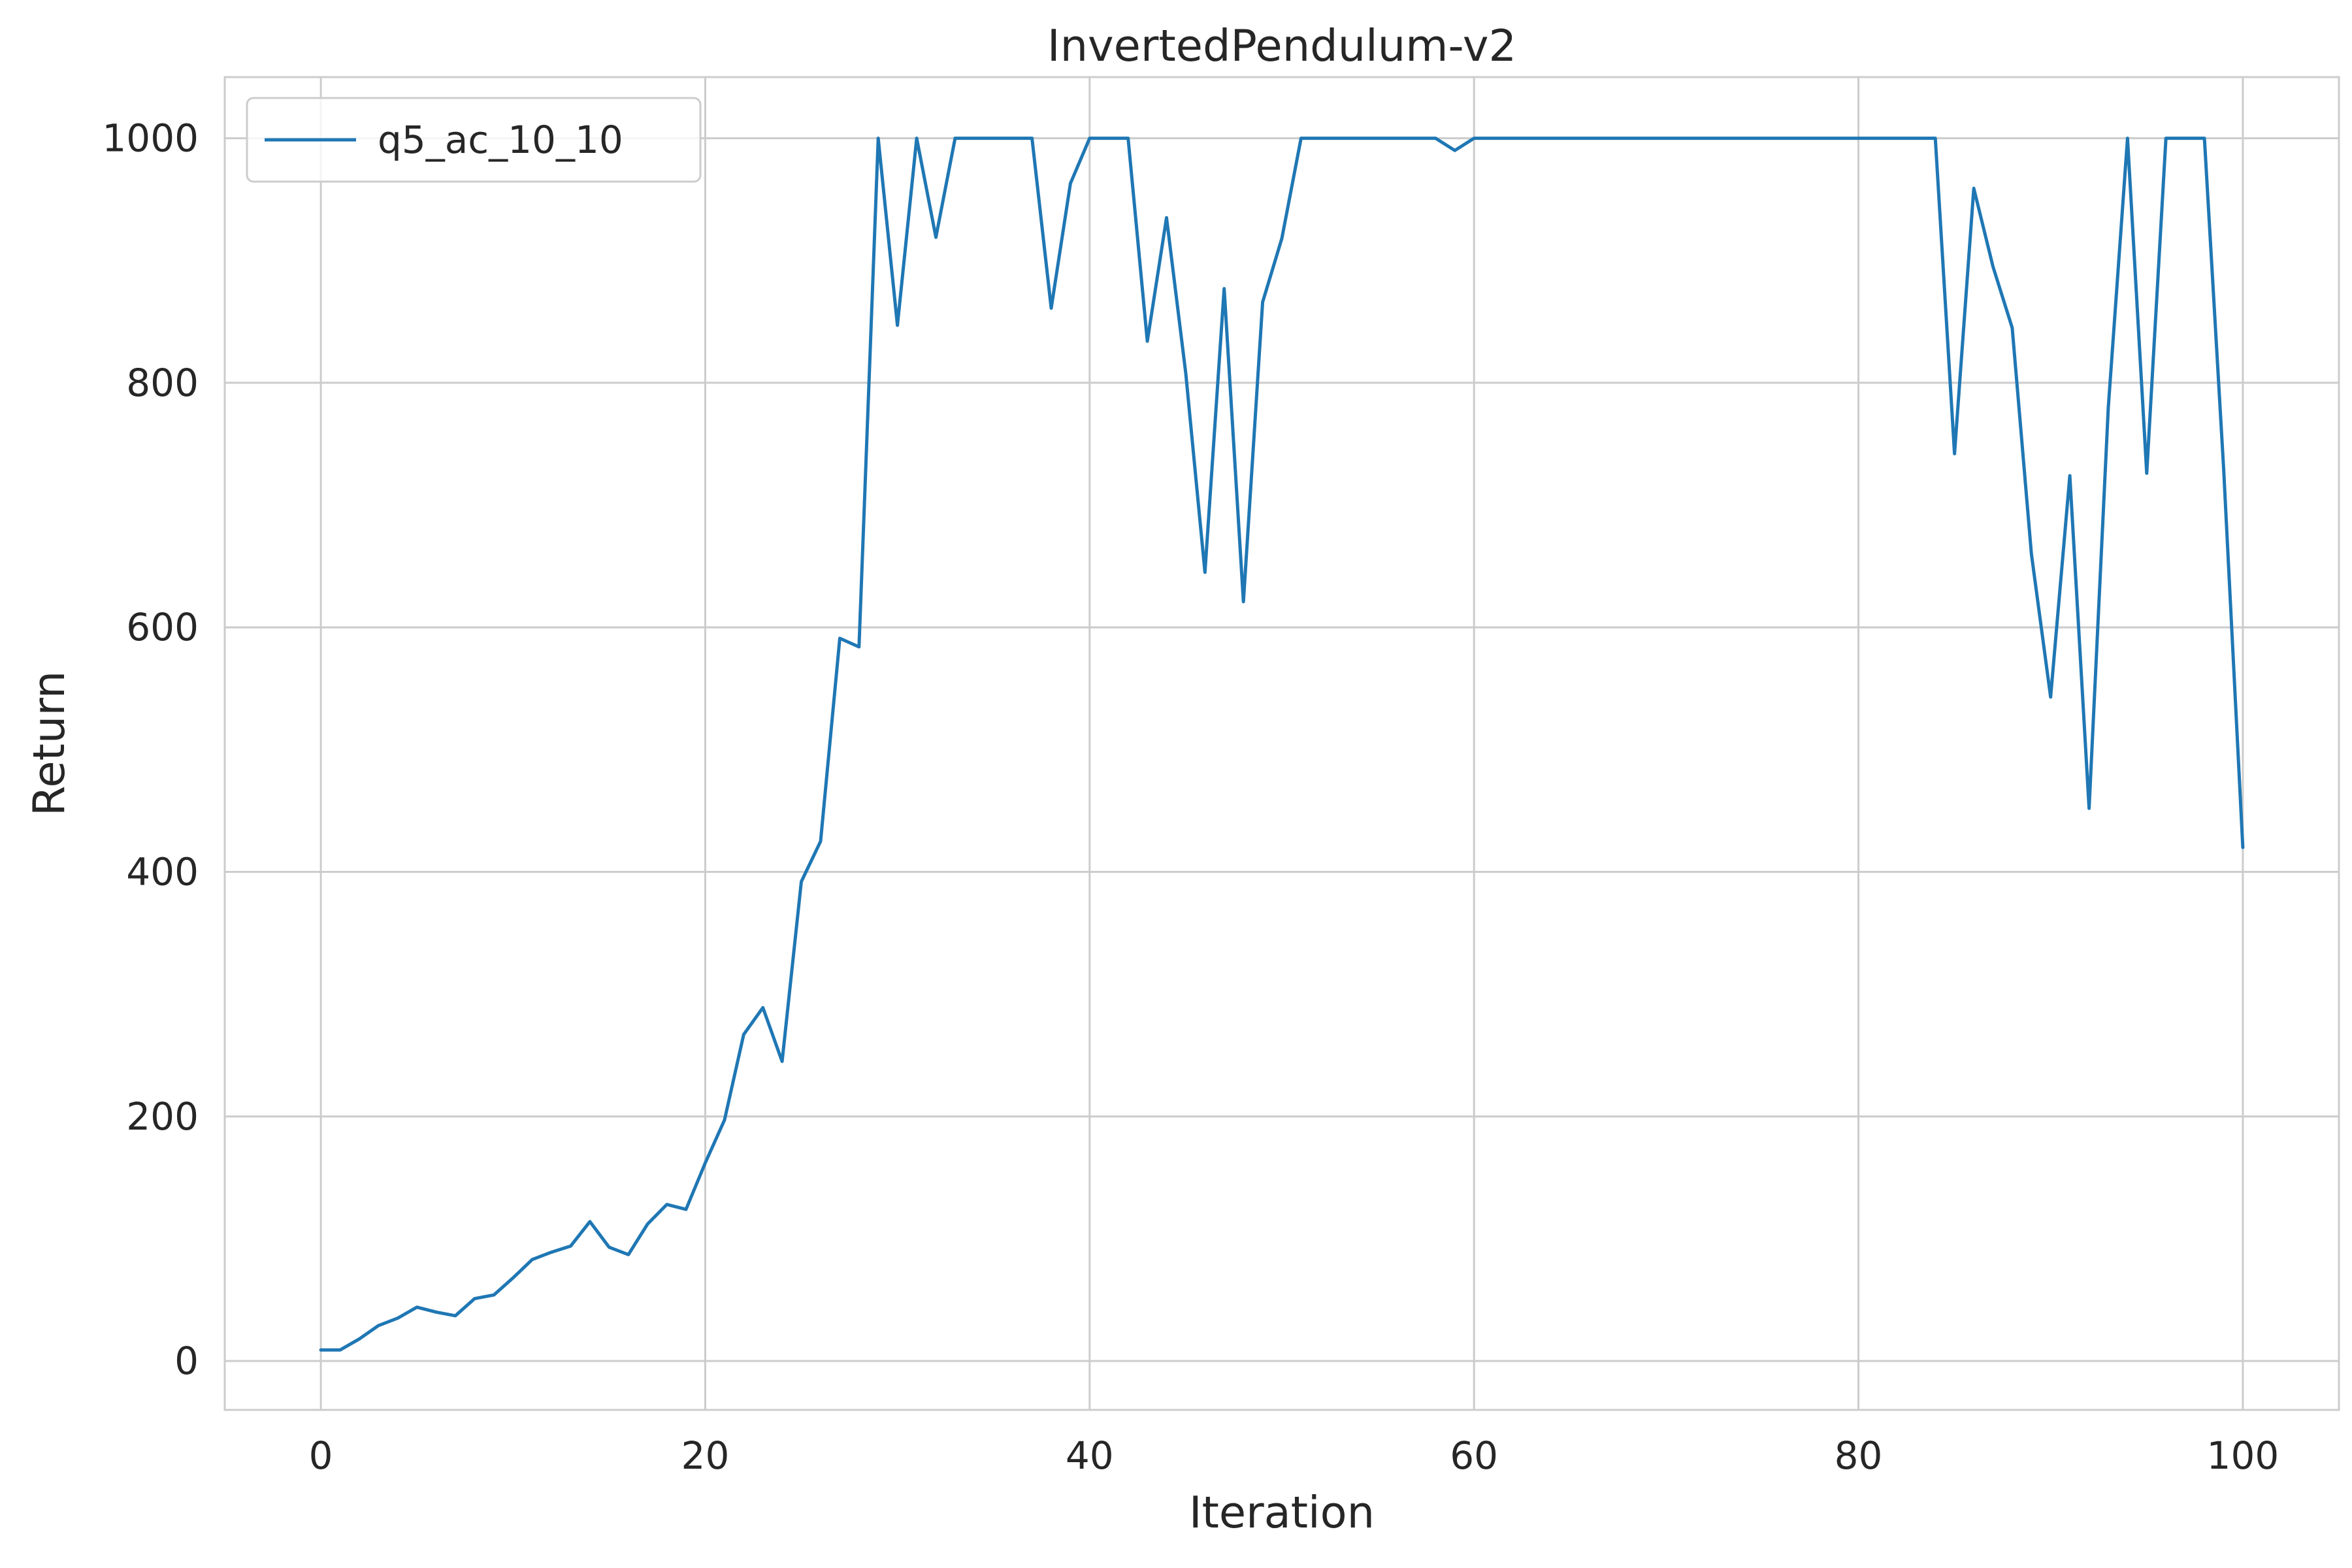 The width and height of the screenshot is (2352, 1568). Describe the element at coordinates (1281, 45) in the screenshot. I see `chart-title: InvertedPendulum-v2` at that location.